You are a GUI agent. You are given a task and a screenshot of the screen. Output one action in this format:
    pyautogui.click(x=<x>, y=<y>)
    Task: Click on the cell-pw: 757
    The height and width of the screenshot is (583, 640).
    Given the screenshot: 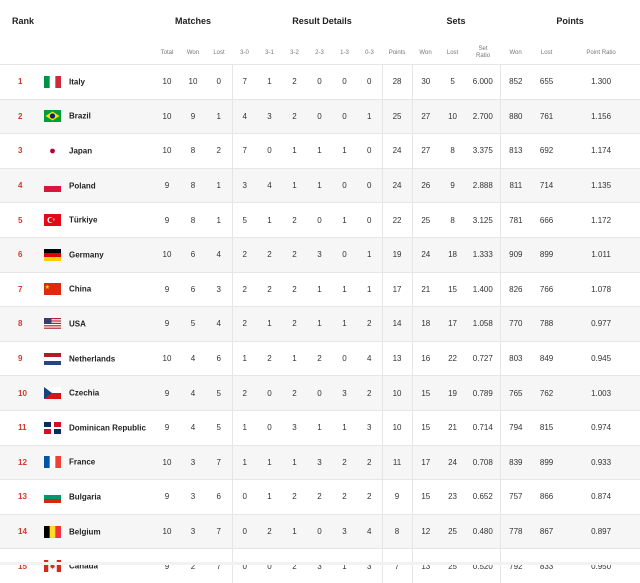 What is the action you would take?
    pyautogui.click(x=516, y=497)
    